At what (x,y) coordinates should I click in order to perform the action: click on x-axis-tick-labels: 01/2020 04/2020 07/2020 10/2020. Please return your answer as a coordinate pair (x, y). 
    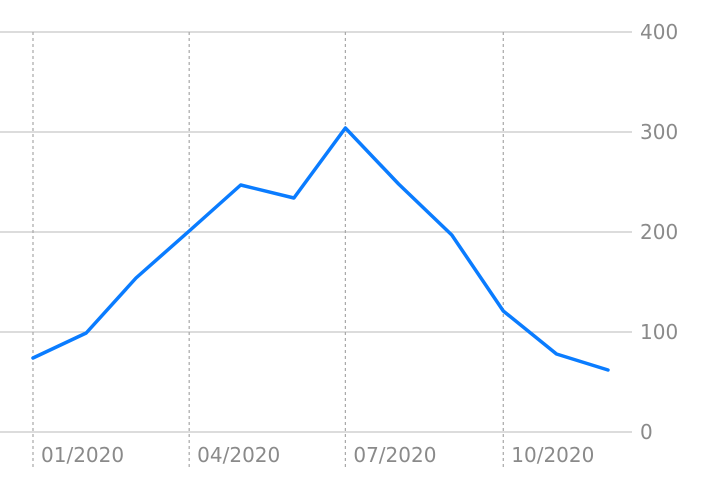
    Looking at the image, I should click on (317, 455).